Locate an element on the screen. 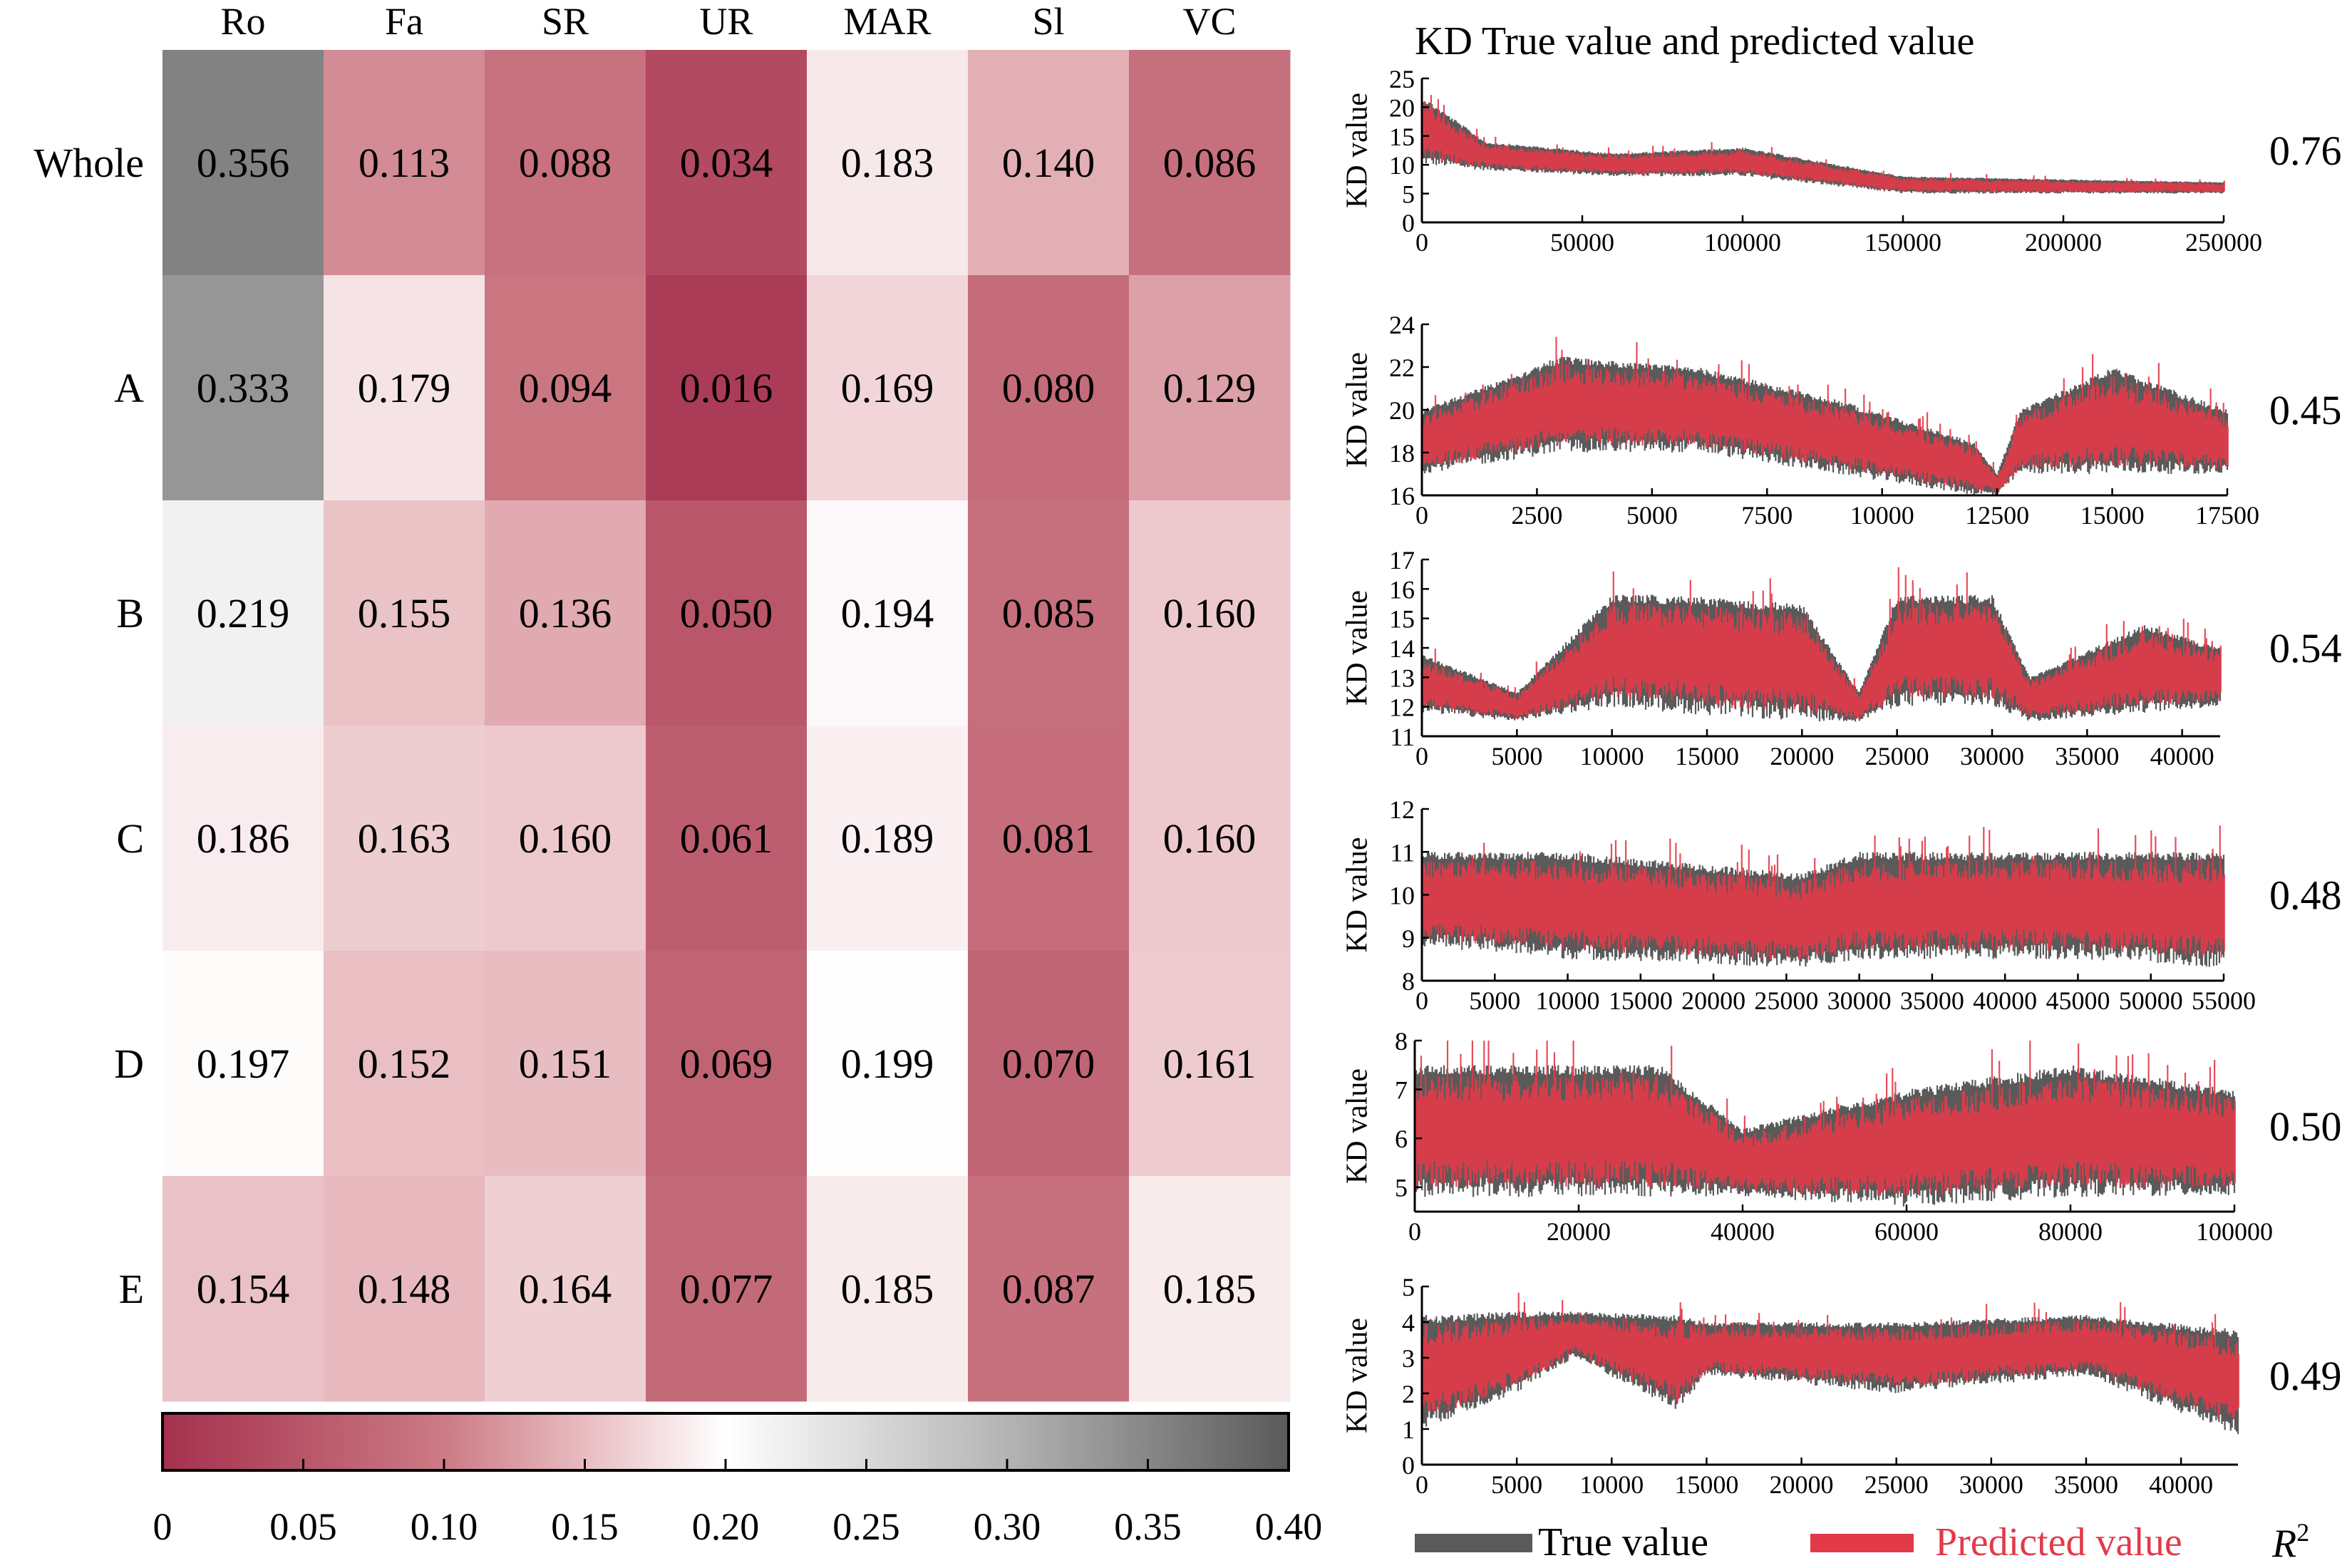 This screenshot has width=2352, height=1568. x-tick-label: 250000 is located at coordinates (2223, 243).